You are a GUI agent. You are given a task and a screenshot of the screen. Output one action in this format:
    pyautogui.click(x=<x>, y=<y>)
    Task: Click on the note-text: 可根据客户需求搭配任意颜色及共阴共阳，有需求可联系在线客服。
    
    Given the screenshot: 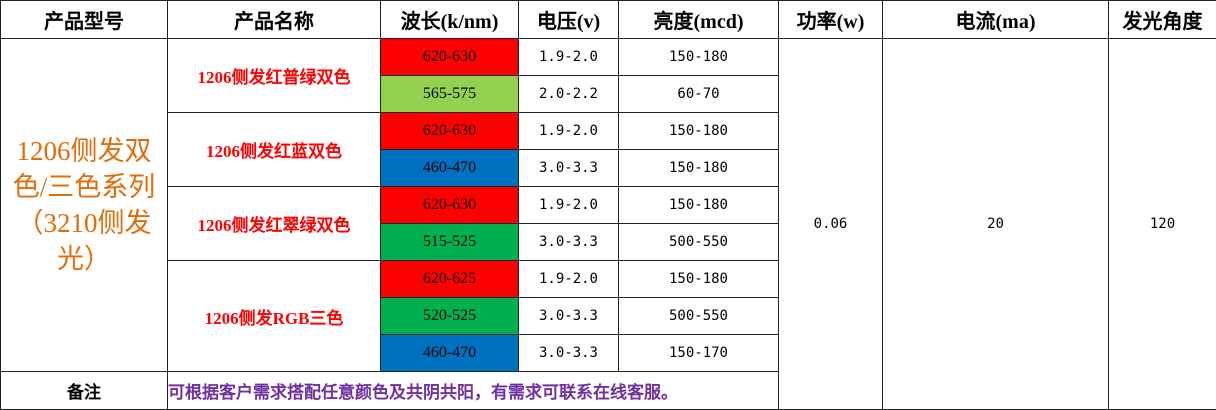 What is the action you would take?
    pyautogui.click(x=473, y=391)
    